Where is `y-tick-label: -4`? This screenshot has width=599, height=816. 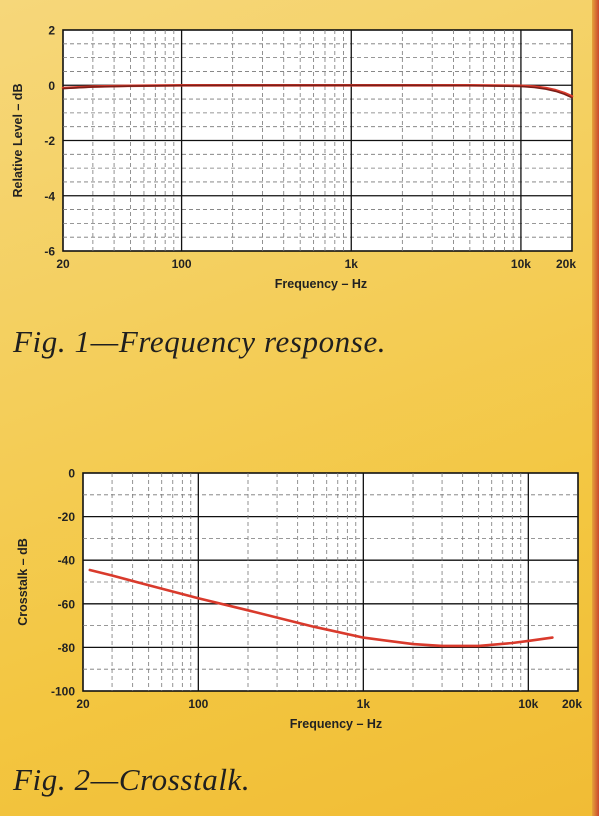
y-tick-label: -4 is located at coordinates (49, 196).